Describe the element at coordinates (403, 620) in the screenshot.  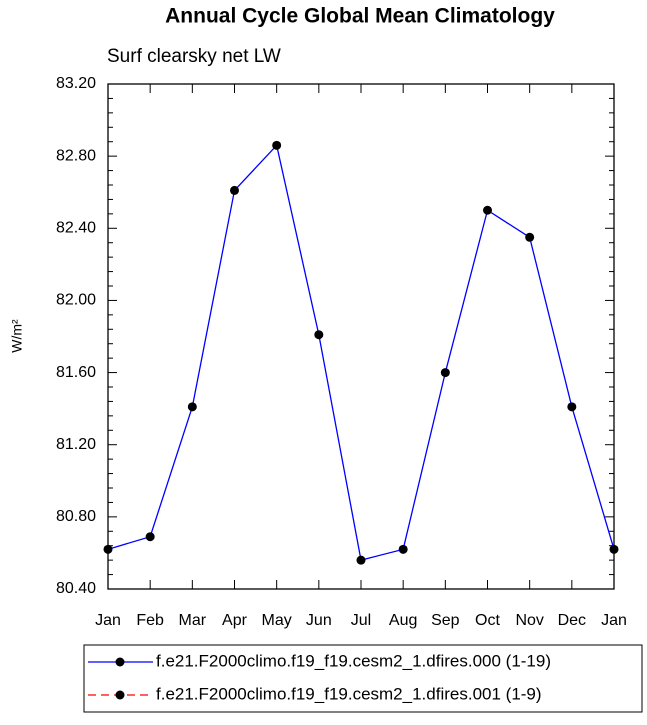
I see `x-tick-label: Aug` at that location.